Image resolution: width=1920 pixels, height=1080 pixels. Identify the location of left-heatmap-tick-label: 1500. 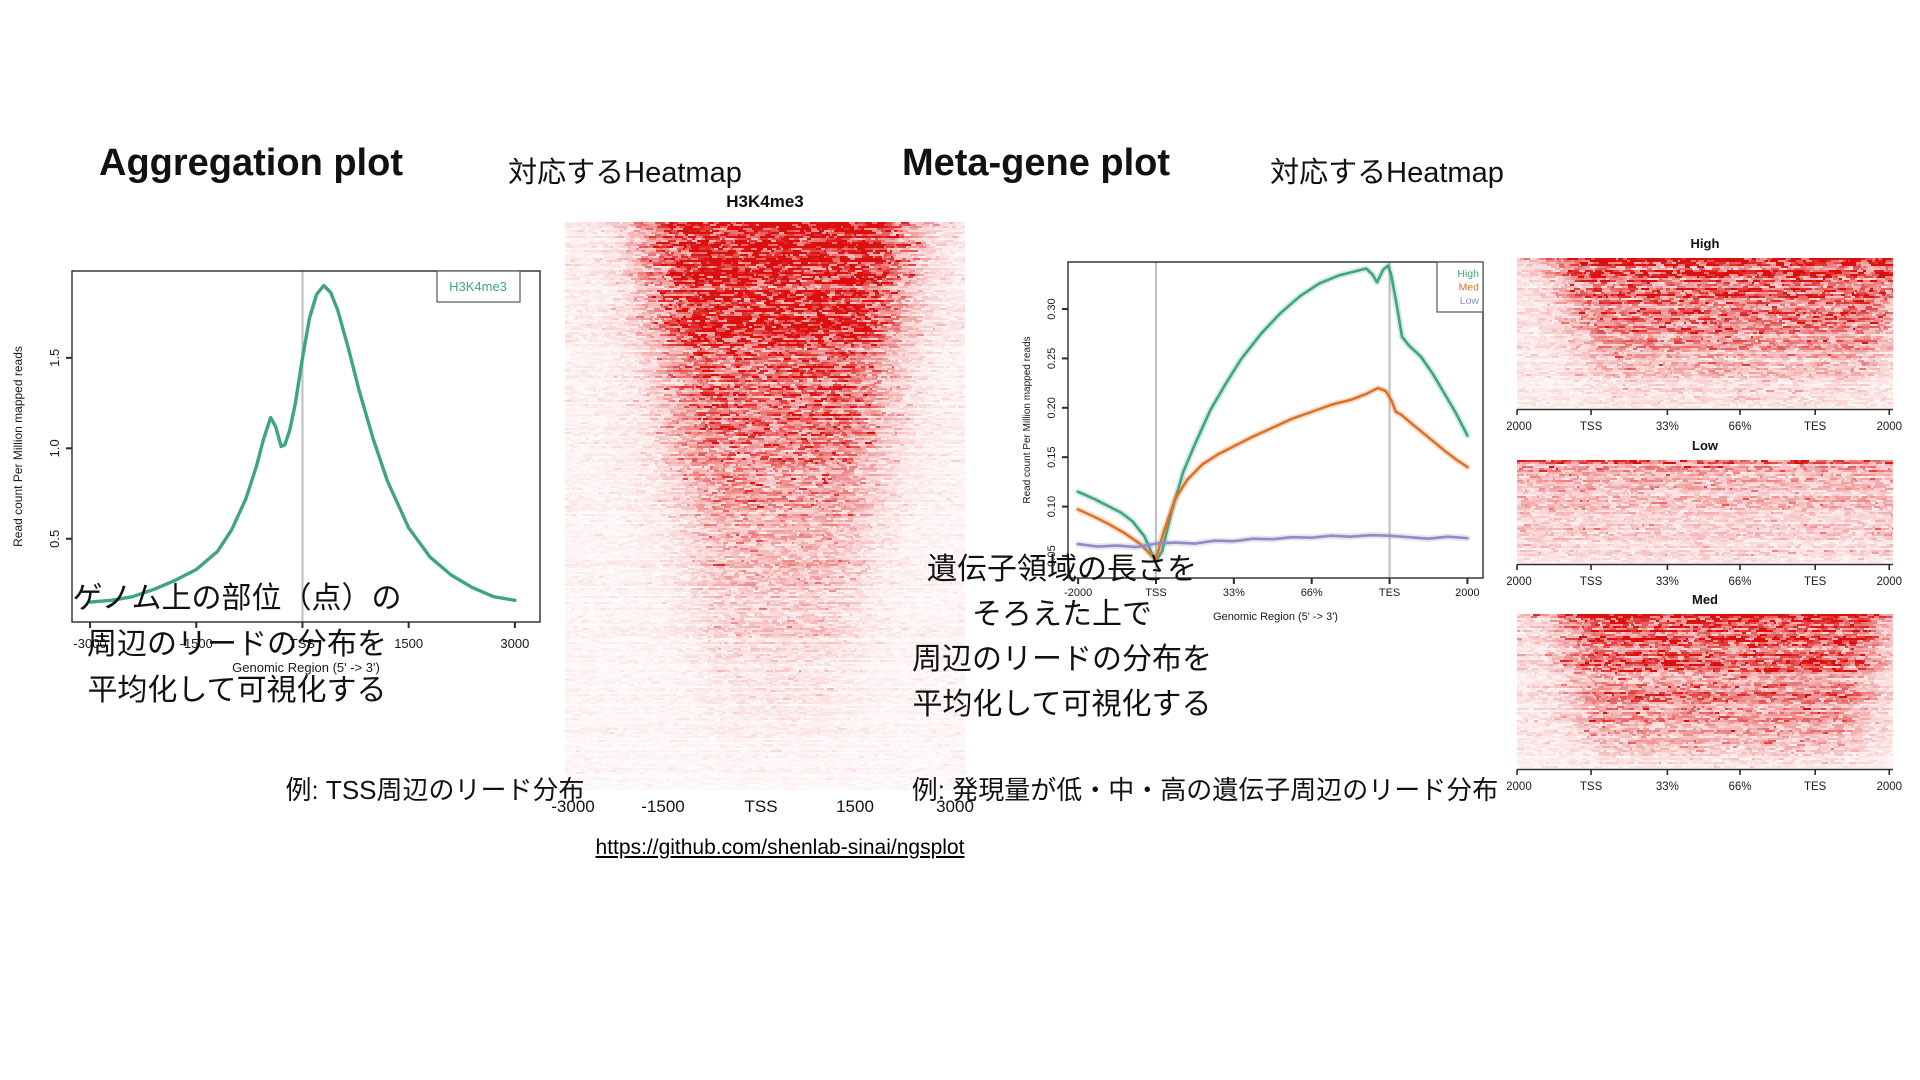
(855, 806).